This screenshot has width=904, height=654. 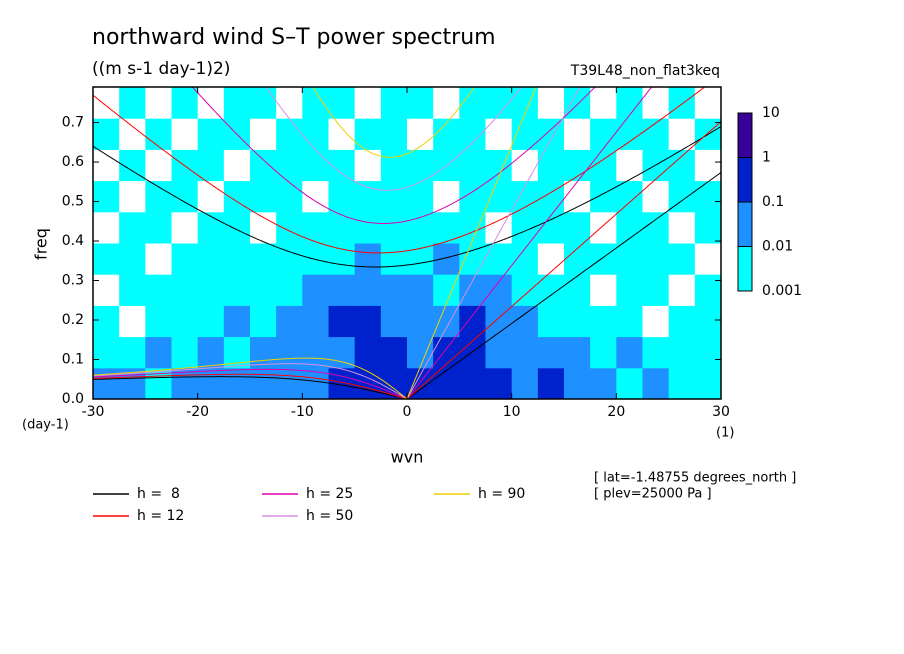 What do you see at coordinates (73, 360) in the screenshot?
I see `y-tick-label: 0.1` at bounding box center [73, 360].